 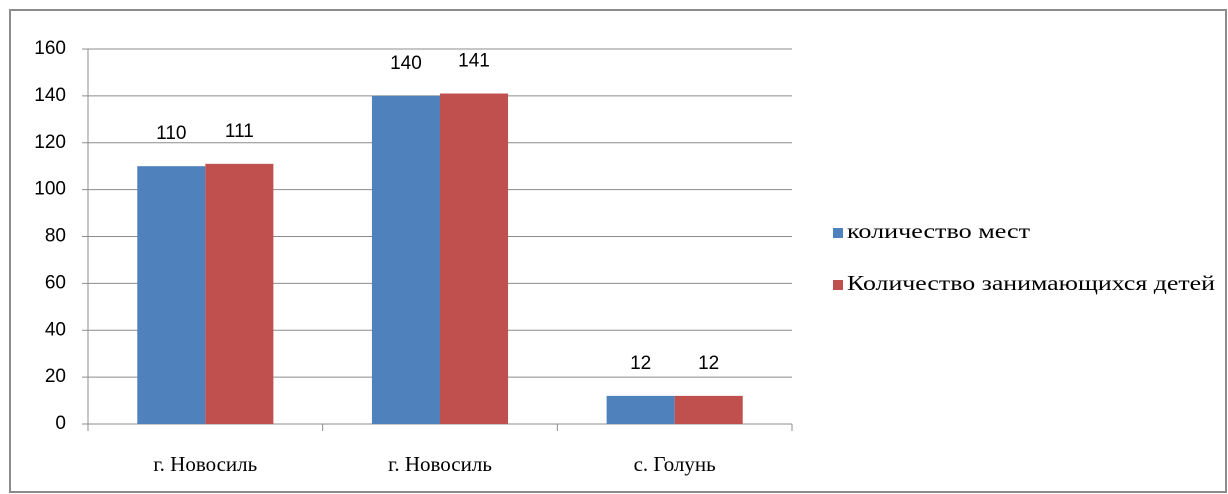 I want to click on data-label: 111, so click(x=239, y=131).